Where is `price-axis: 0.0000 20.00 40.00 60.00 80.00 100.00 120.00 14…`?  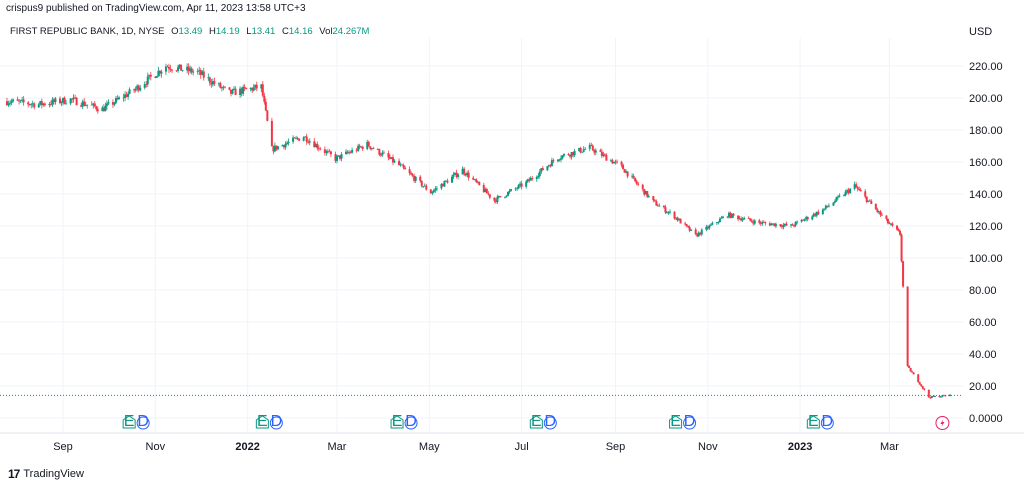
price-axis: 0.0000 20.00 40.00 60.00 80.00 100.00 120.00 14… is located at coordinates (986, 243).